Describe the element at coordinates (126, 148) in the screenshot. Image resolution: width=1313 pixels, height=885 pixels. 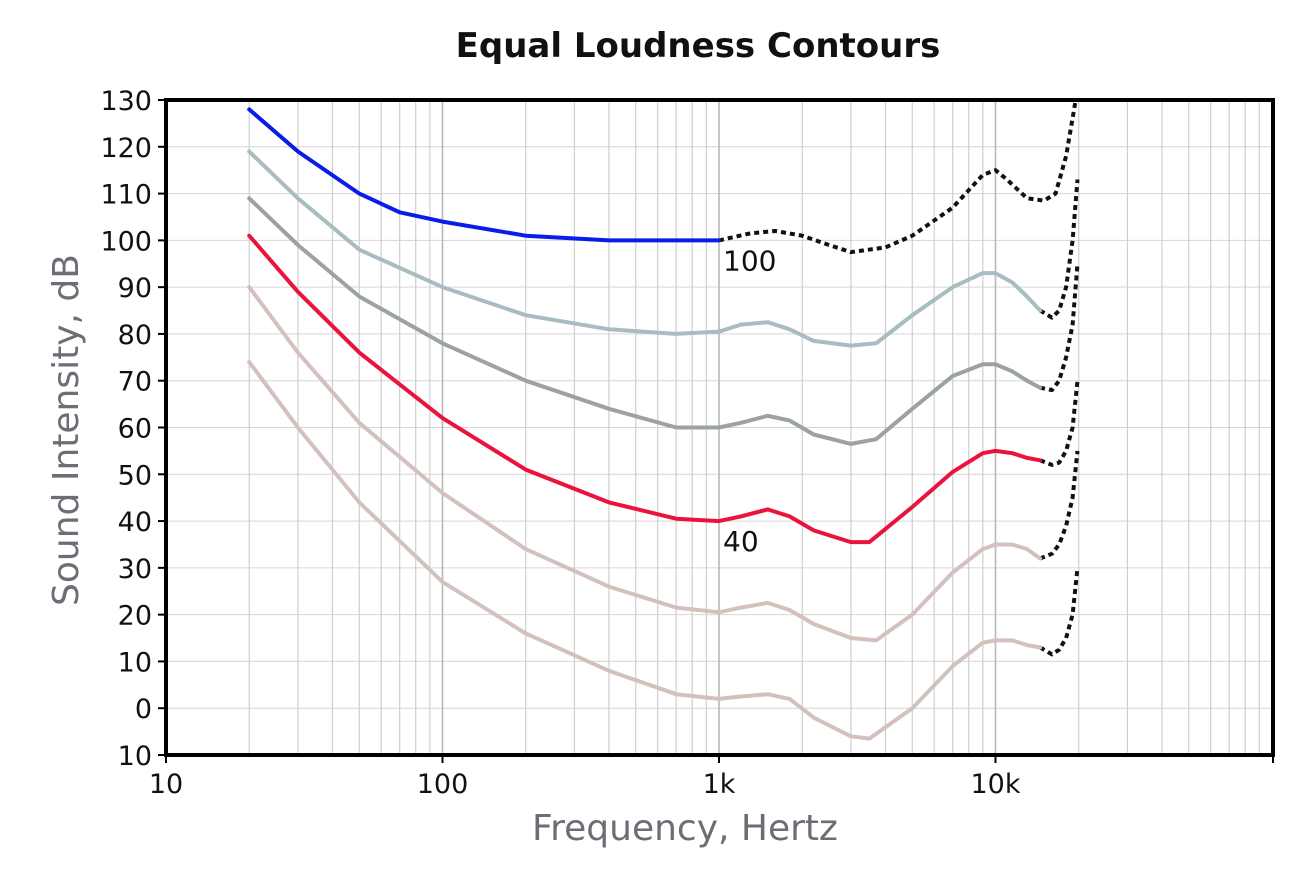
I see `y-tick-label: 120` at that location.